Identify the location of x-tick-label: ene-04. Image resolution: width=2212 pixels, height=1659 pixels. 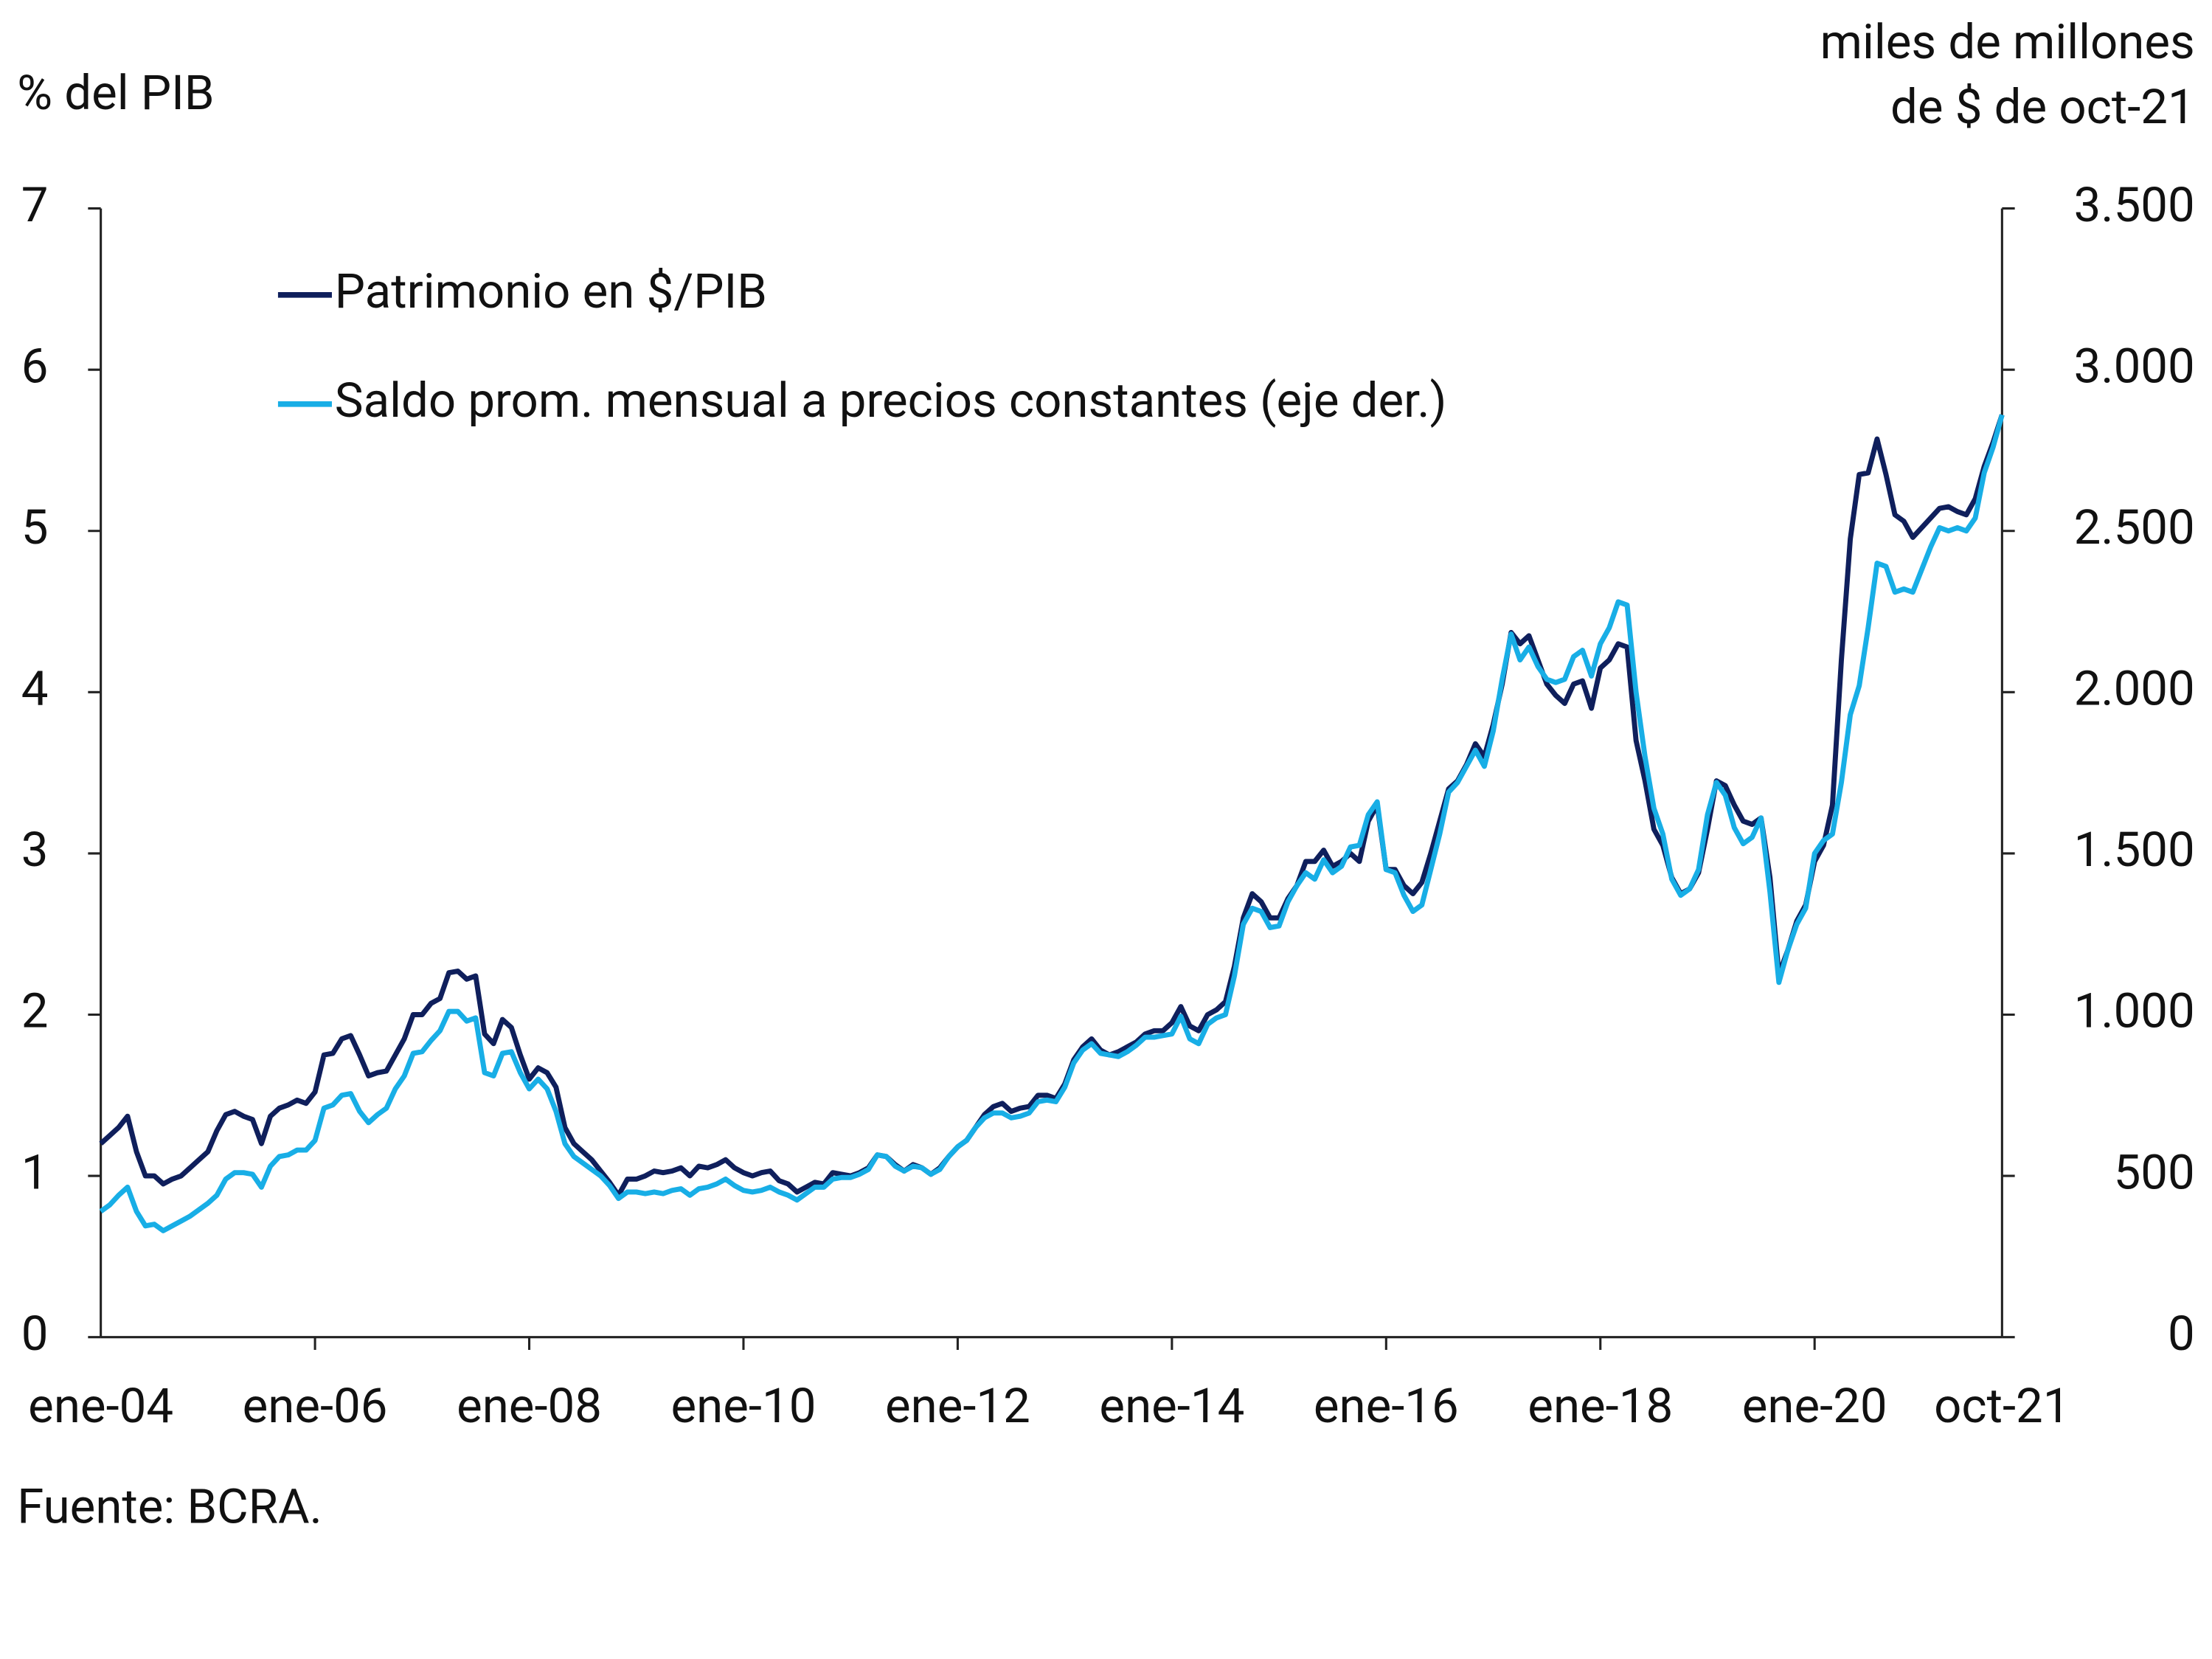
(101, 1405).